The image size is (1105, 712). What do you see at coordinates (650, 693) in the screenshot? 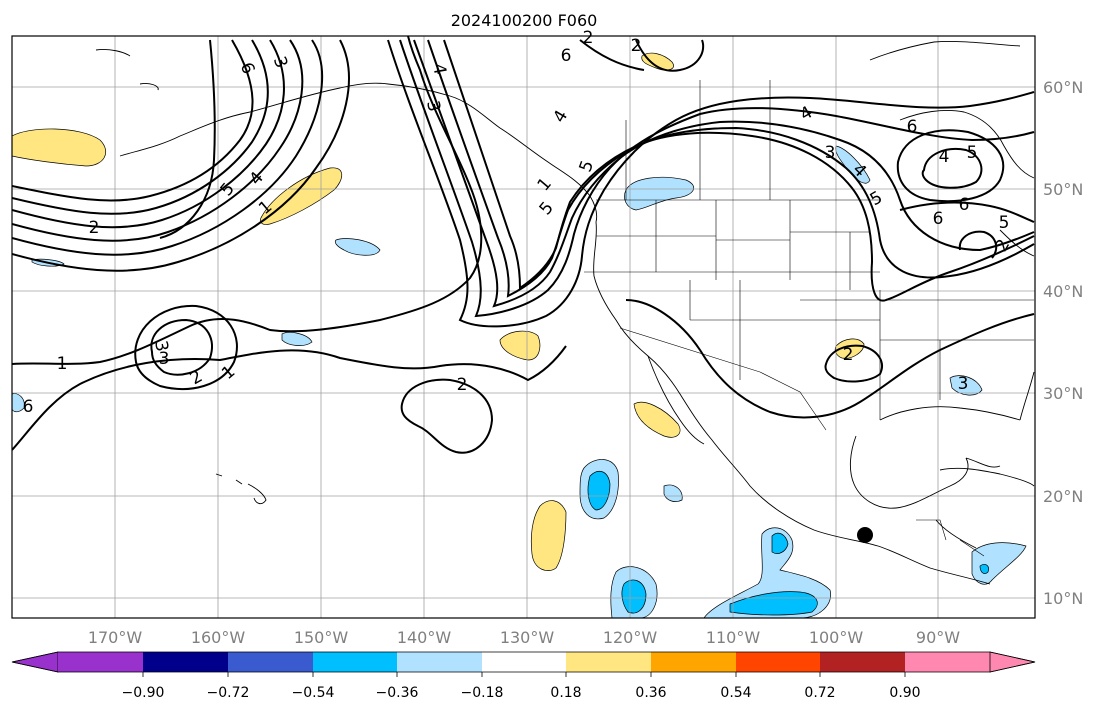
I see `colorbar-tick-label: 0.36` at bounding box center [650, 693].